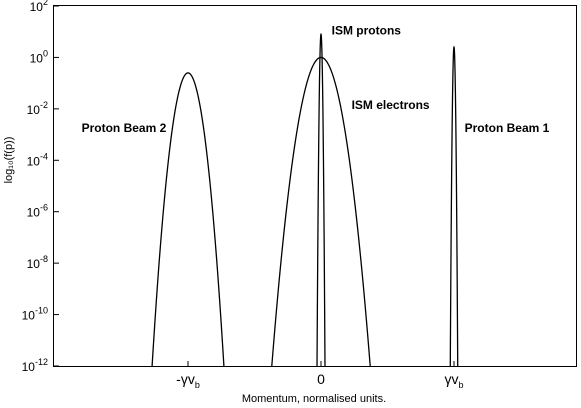  What do you see at coordinates (39, 56) in the screenshot?
I see `y-tick-label: 10⁰` at bounding box center [39, 56].